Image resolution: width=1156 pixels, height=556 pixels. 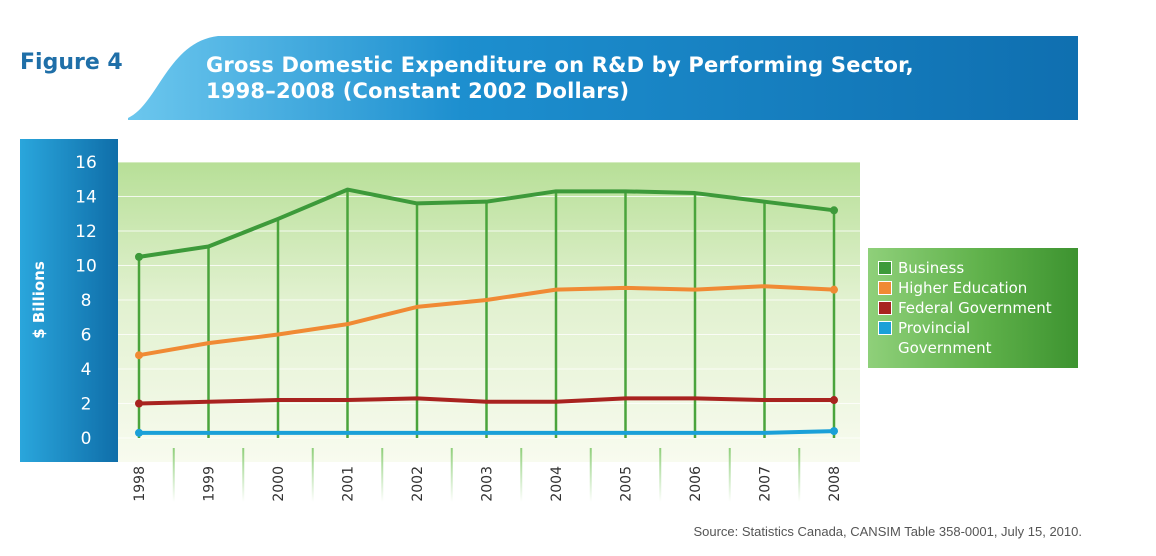 I want to click on figure-label: Figure 4, so click(x=71, y=62).